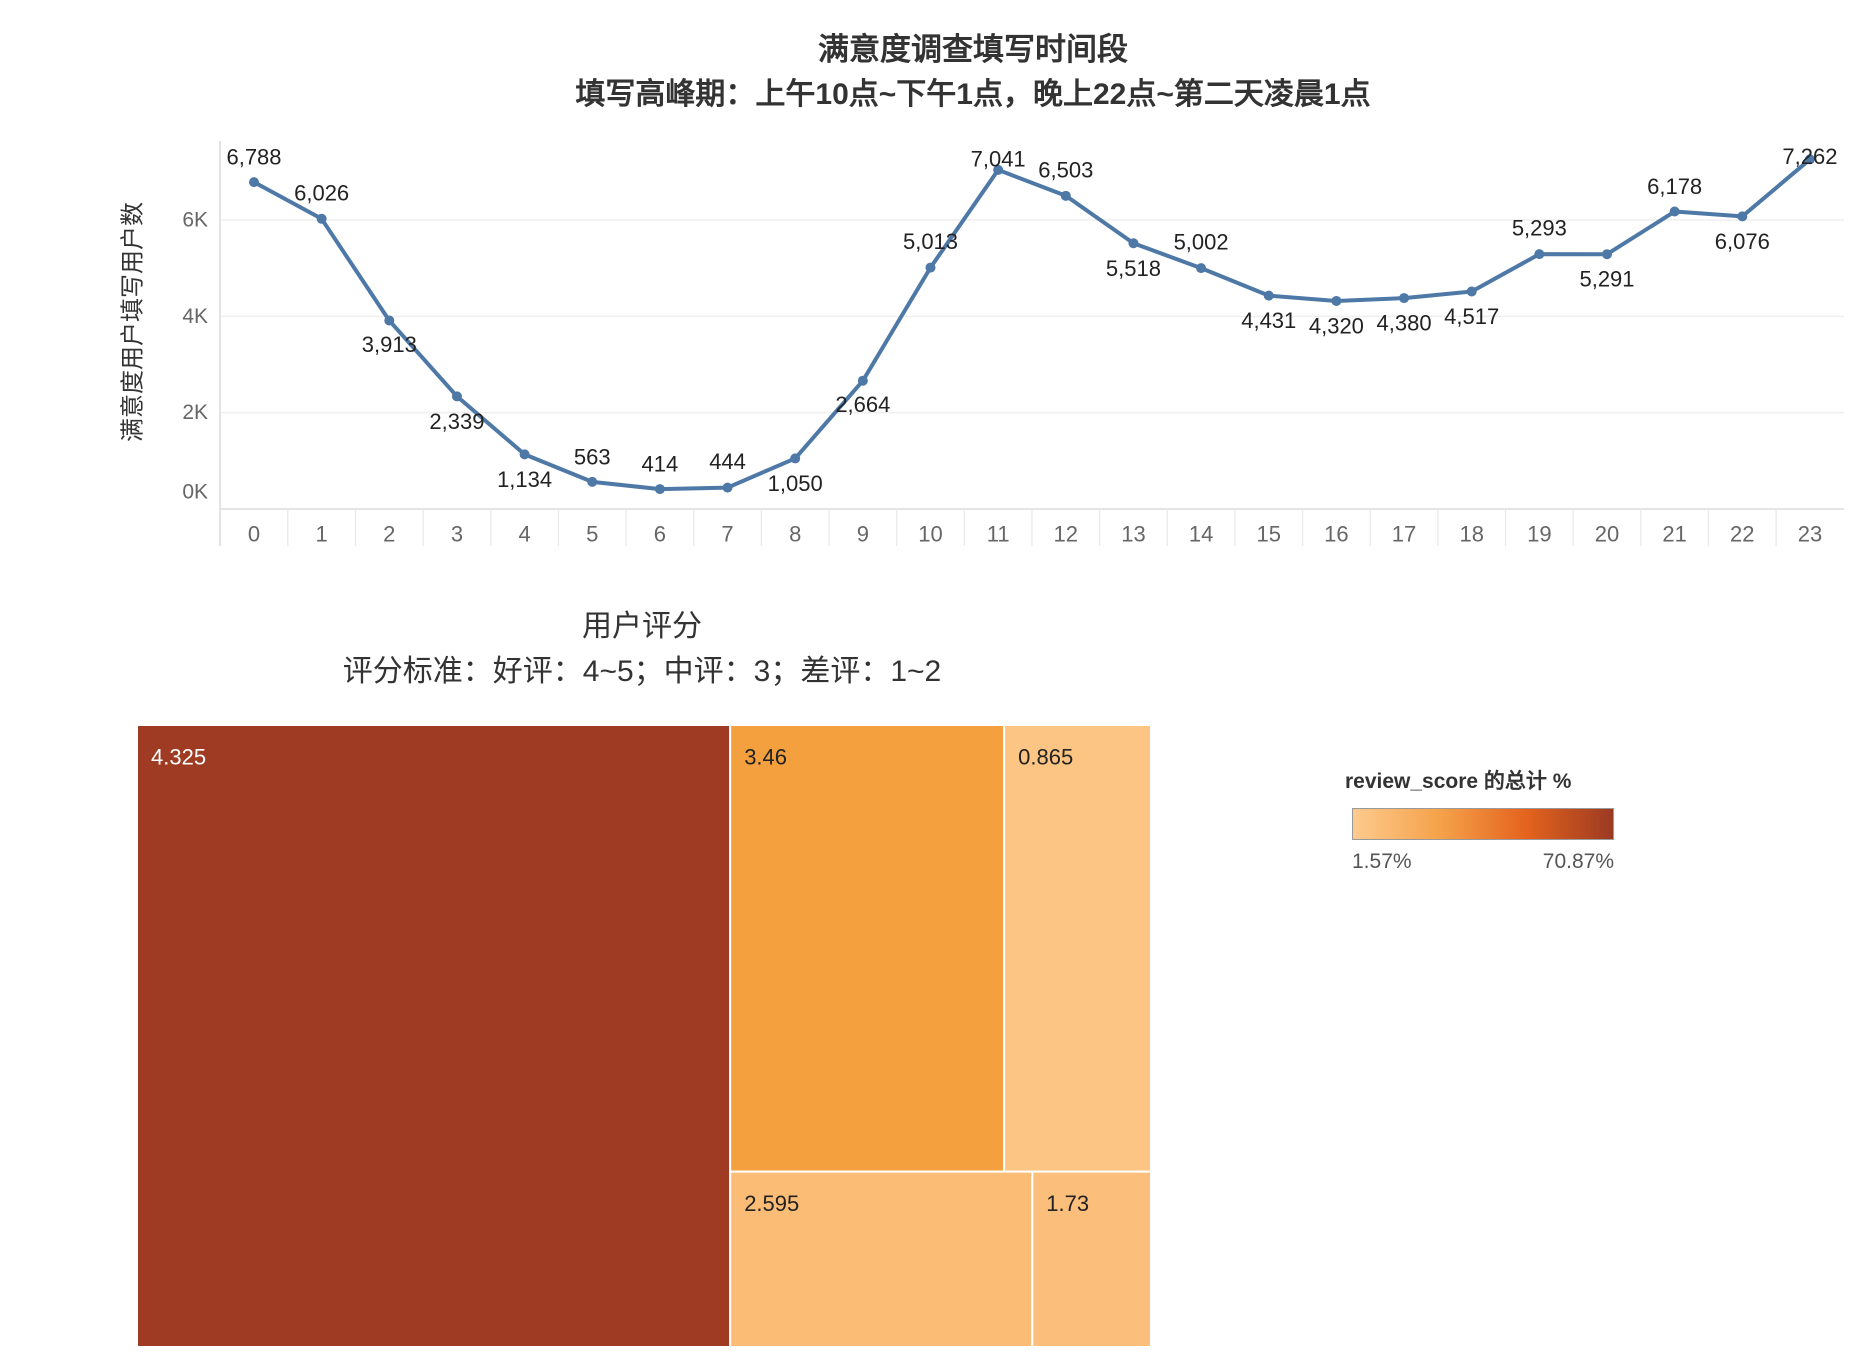 The height and width of the screenshot is (1364, 1852). I want to click on x-tick-label-18: 18, so click(1471, 534).